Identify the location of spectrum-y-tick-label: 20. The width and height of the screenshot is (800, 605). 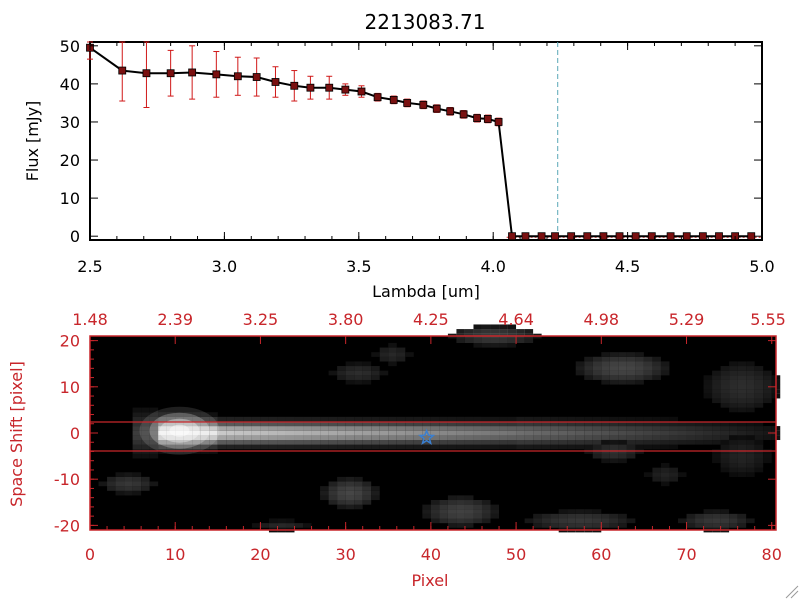
(70, 160).